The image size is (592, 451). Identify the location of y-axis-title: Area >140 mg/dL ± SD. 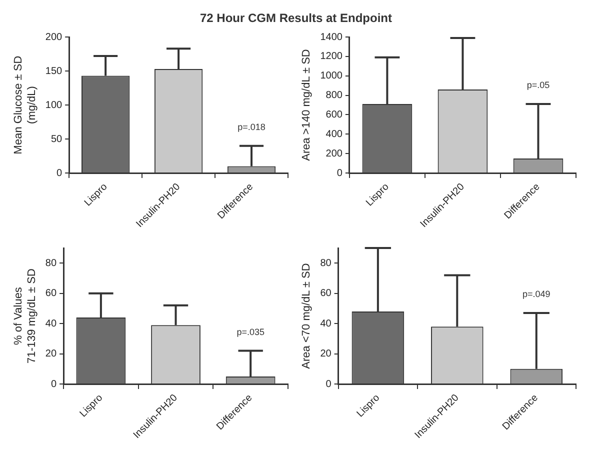
(306, 105).